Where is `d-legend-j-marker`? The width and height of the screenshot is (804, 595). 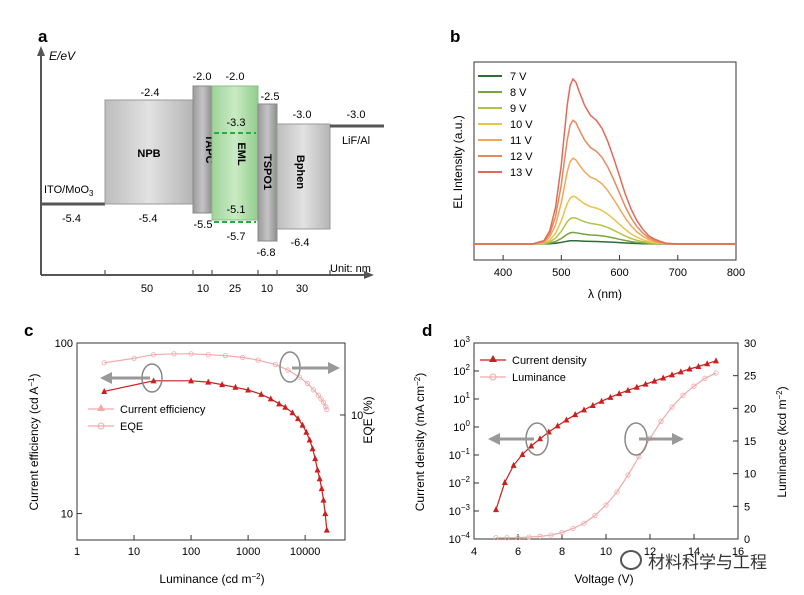
d-legend-j-marker is located at coordinates (493, 358).